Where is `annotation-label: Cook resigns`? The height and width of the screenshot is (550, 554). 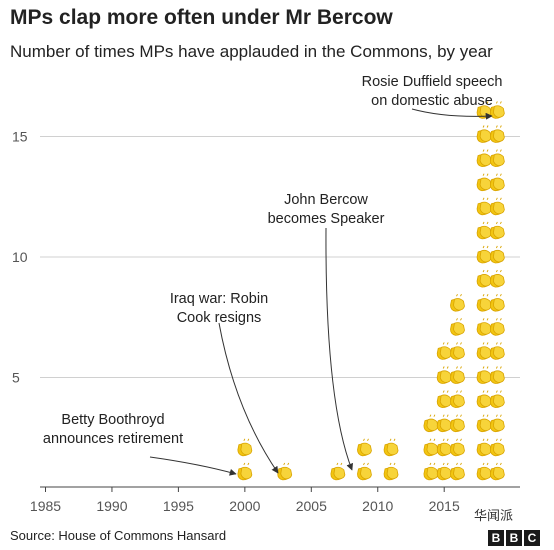 annotation-label: Cook resigns is located at coordinates (219, 318).